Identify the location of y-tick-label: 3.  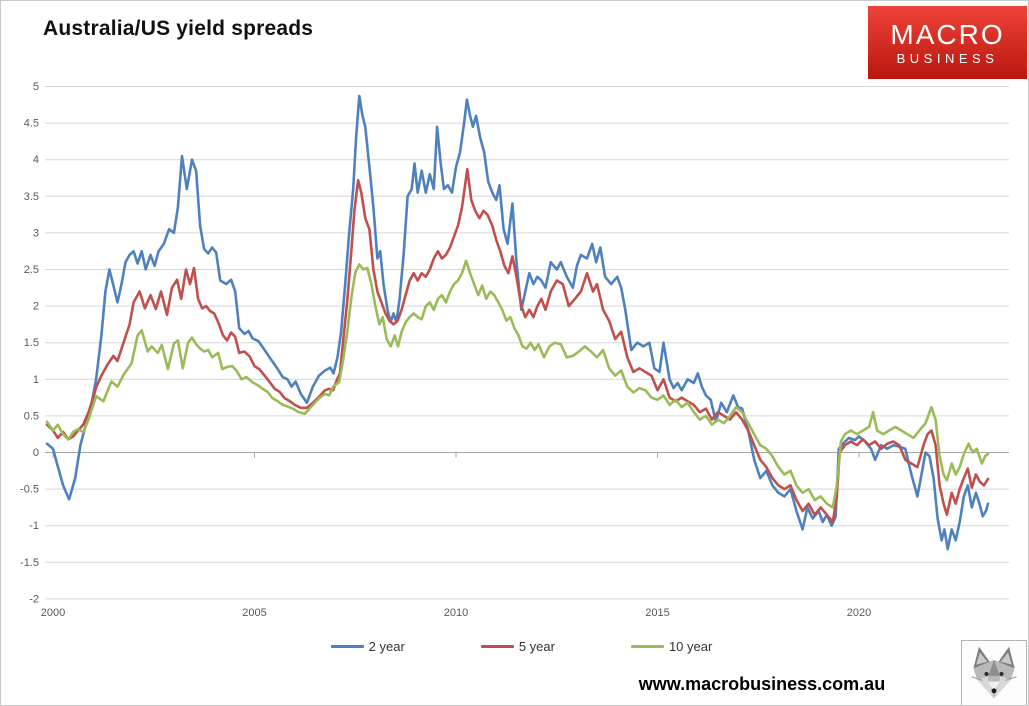
(36, 233).